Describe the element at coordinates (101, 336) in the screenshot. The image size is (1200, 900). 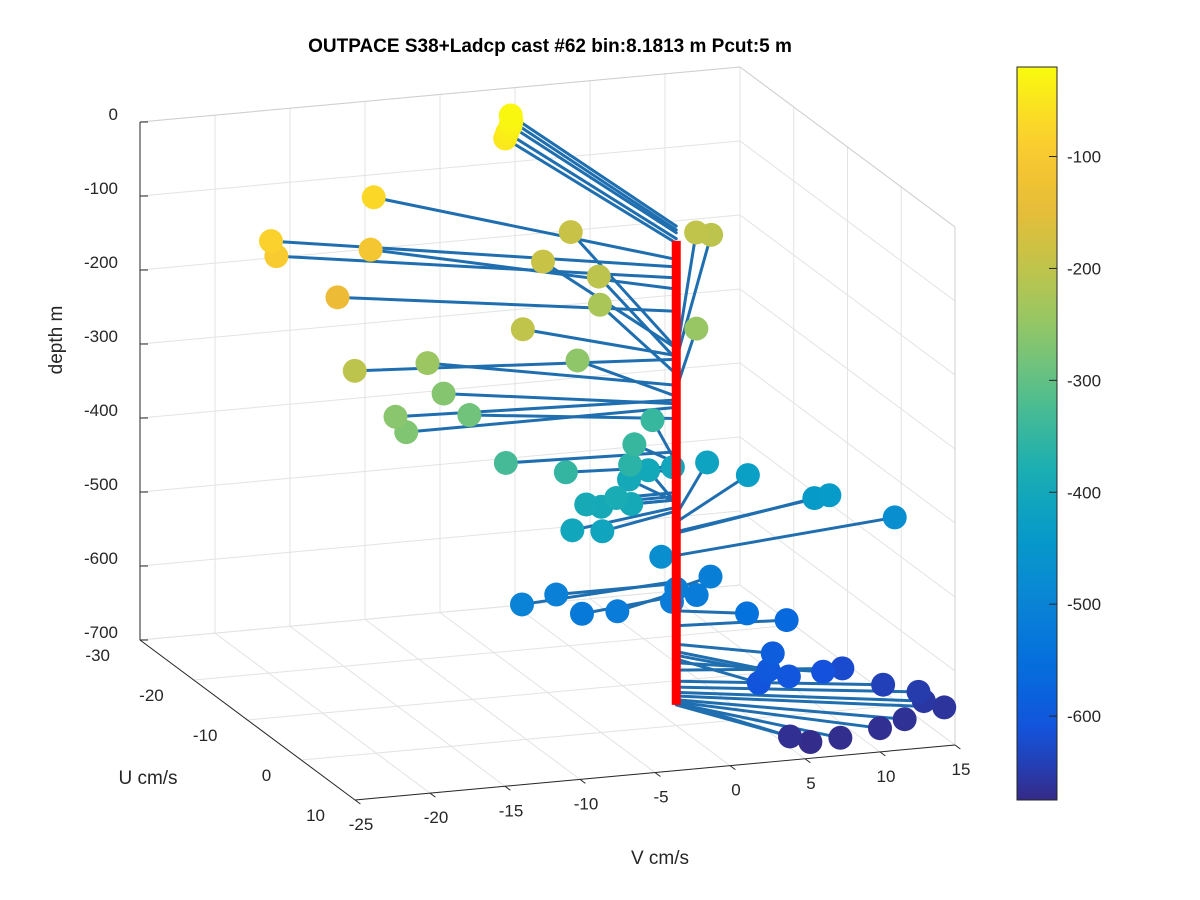
I see `z-tick-label: -300` at that location.